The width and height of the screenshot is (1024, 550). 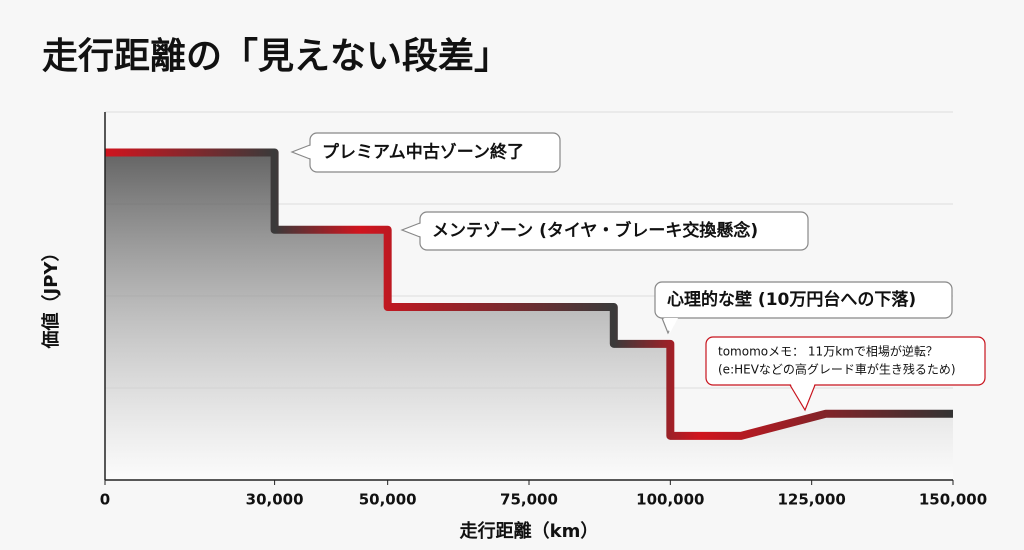 I want to click on callout: メンテゾーン (タイヤ・ブレーキ交換懸念), so click(x=604, y=231).